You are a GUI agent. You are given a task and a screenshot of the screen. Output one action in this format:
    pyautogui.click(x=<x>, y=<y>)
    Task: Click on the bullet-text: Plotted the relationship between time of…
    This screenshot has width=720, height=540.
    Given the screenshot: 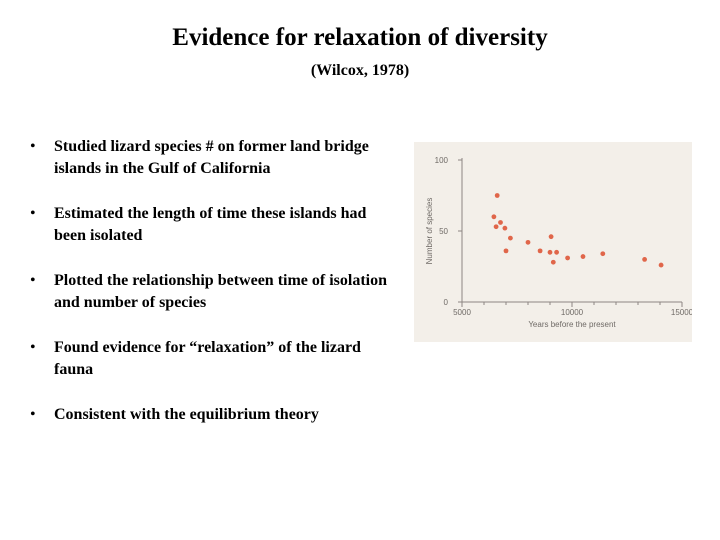 What is the action you would take?
    pyautogui.click(x=221, y=291)
    